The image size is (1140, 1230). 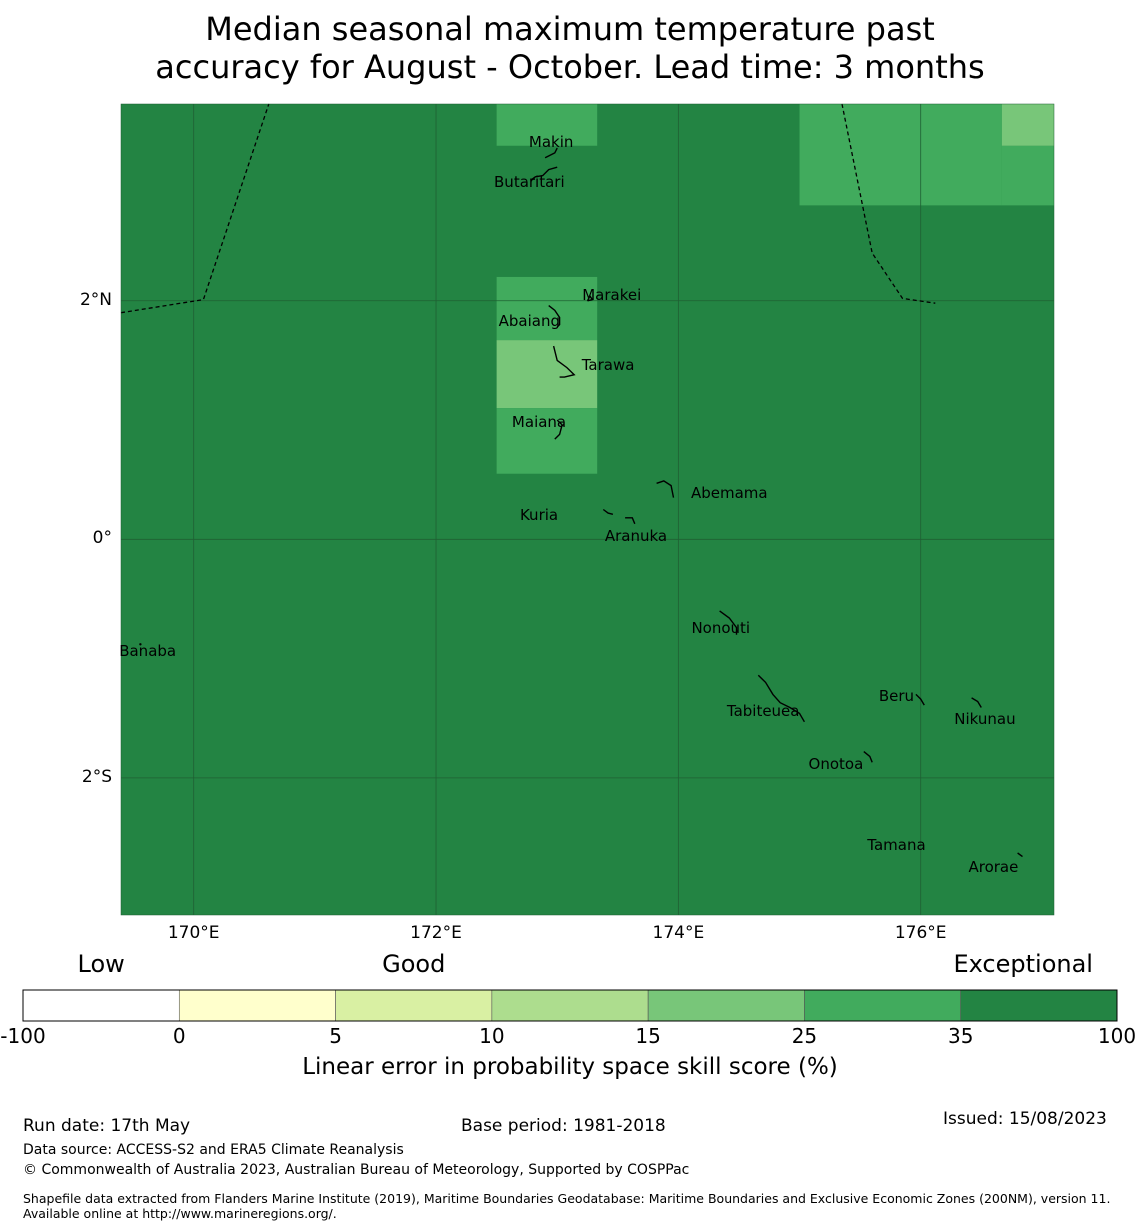 What do you see at coordinates (896, 695) in the screenshot?
I see `place-label-beru: Beru` at bounding box center [896, 695].